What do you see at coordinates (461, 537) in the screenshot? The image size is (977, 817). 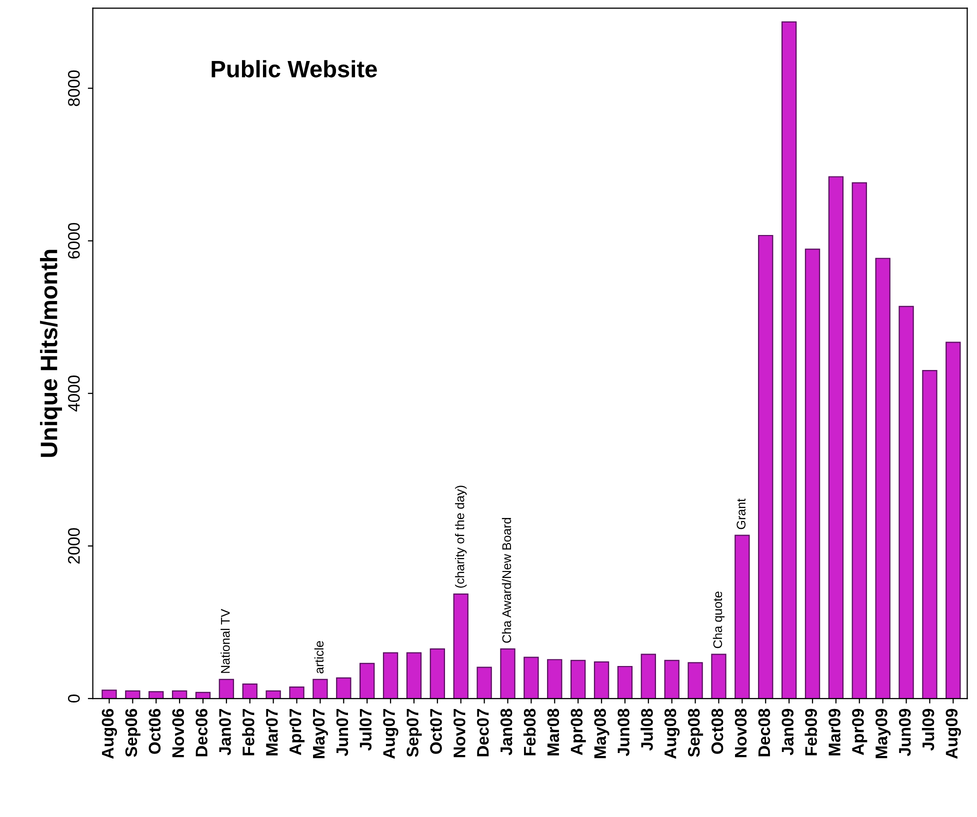 I see `annotation: (charity of the day)` at bounding box center [461, 537].